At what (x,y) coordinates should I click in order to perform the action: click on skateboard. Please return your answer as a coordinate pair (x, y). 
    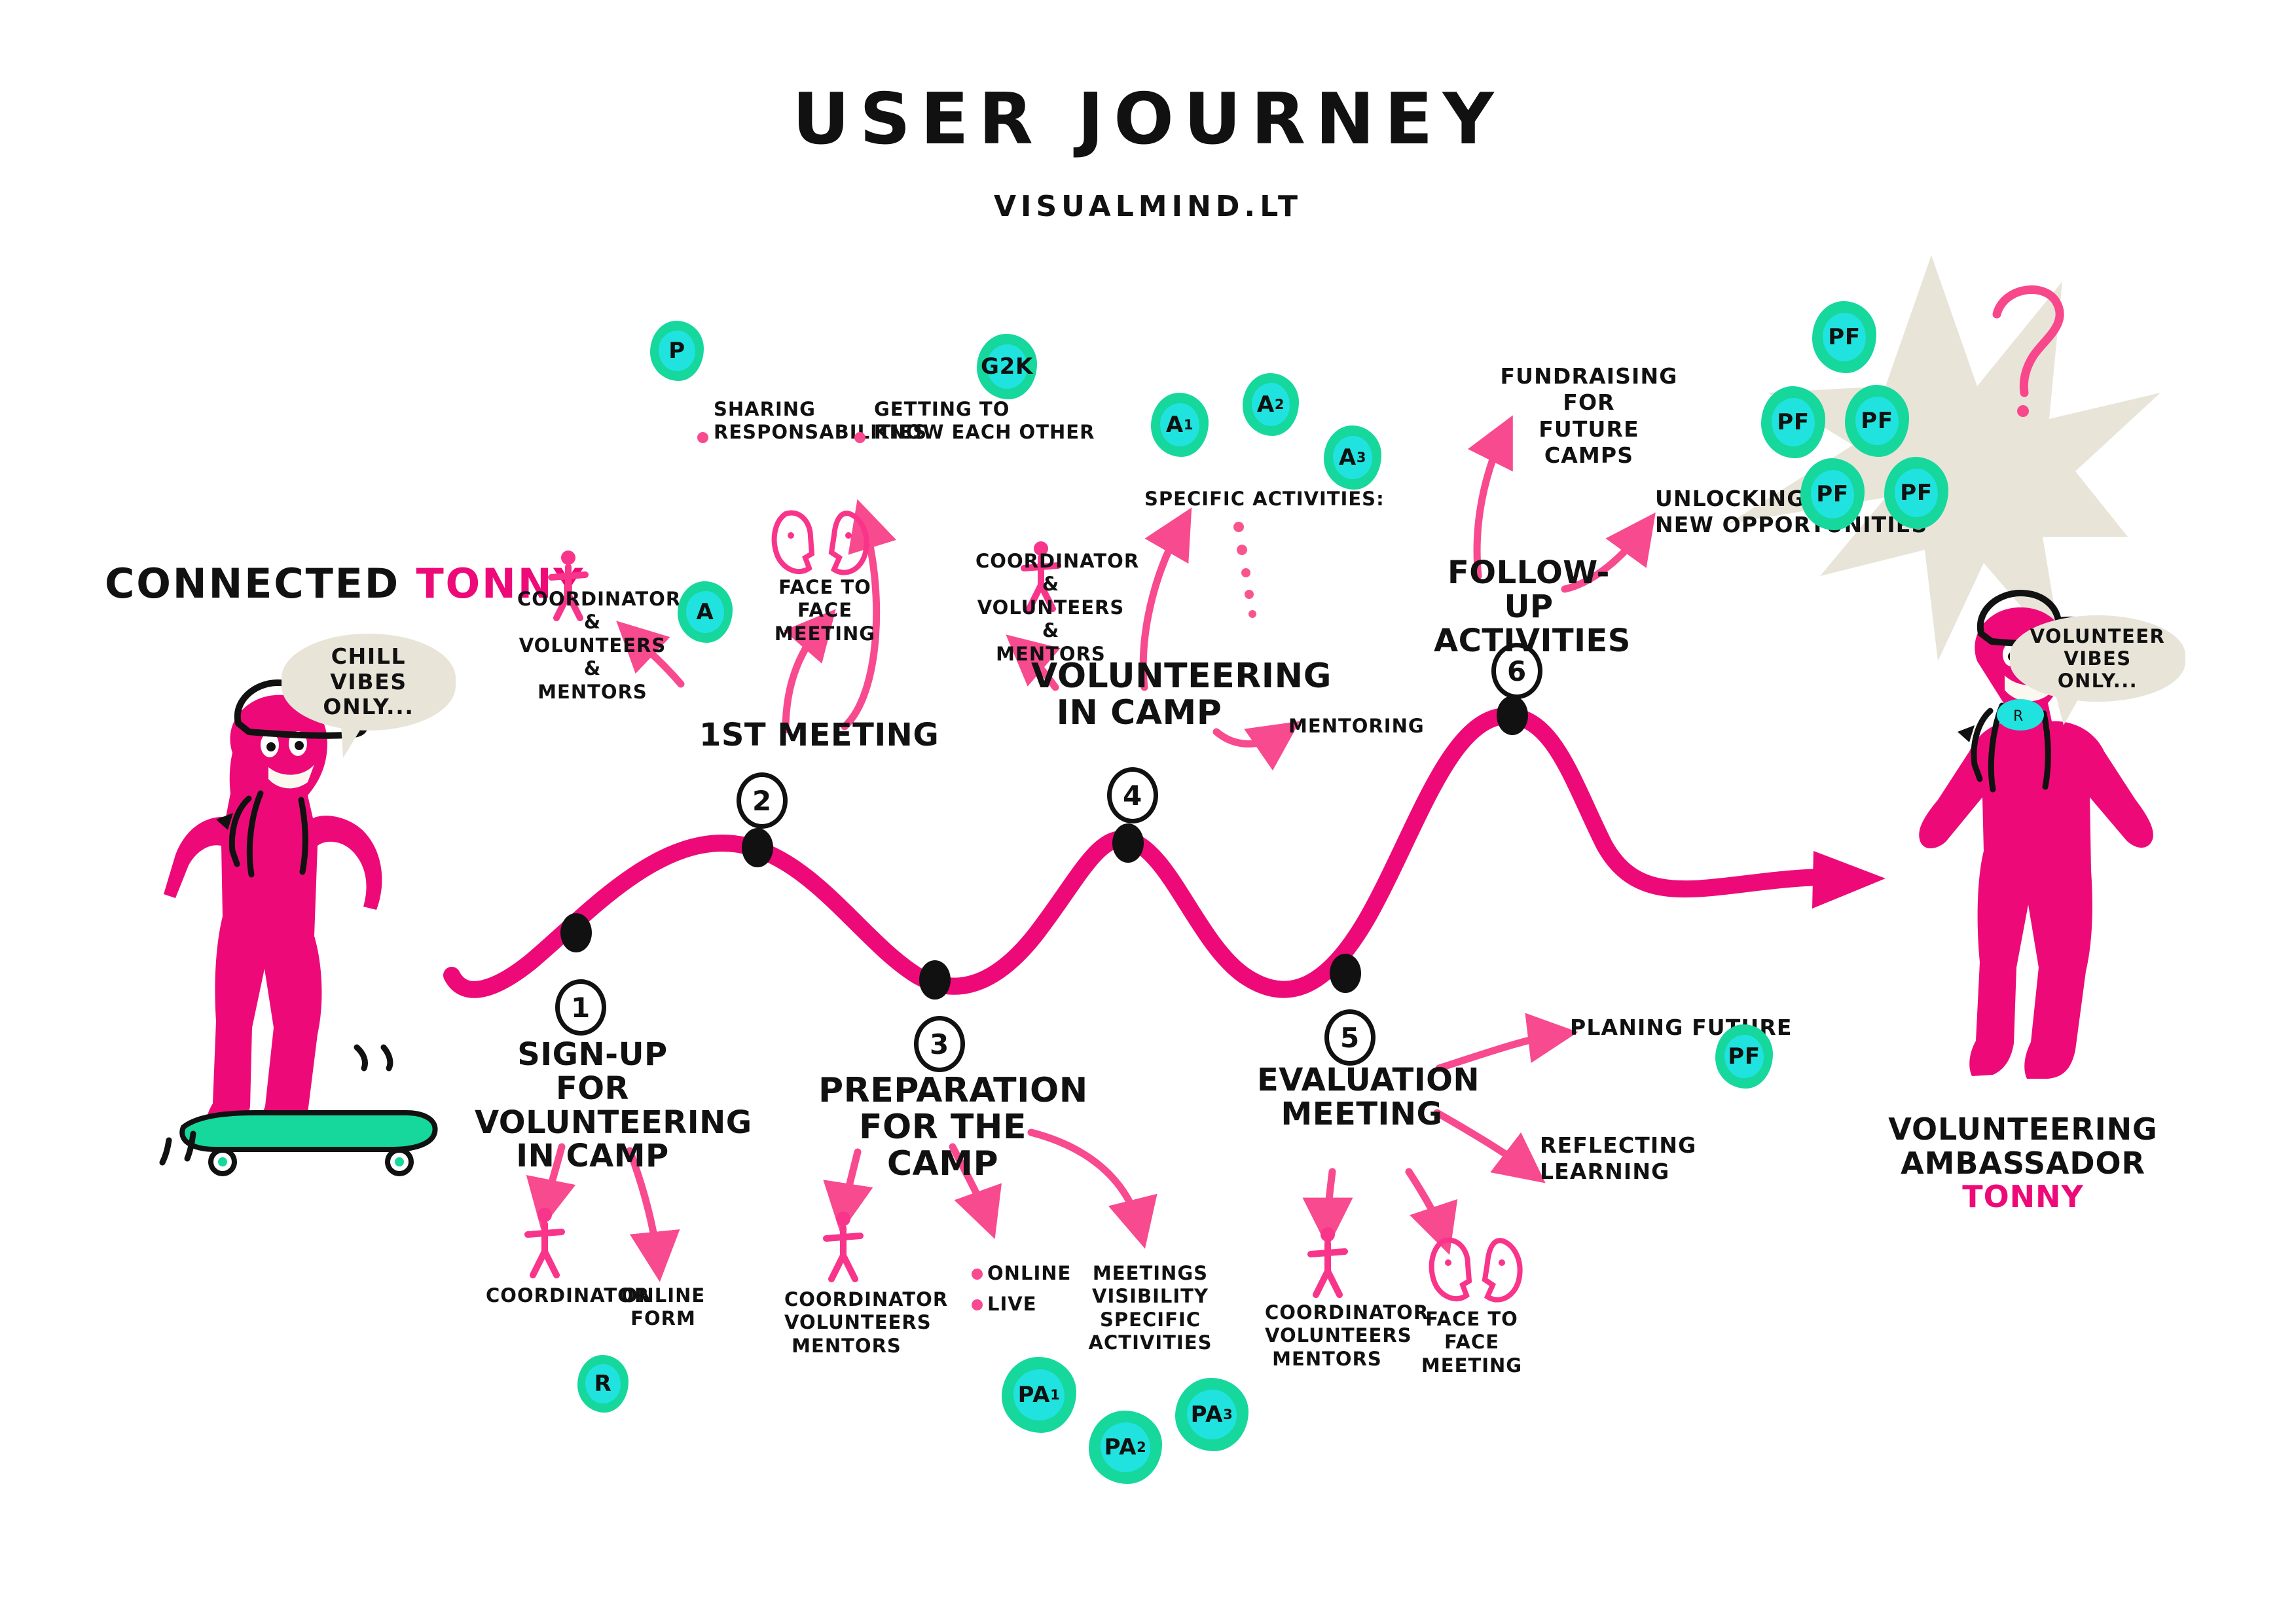
    Looking at the image, I should click on (308, 1131).